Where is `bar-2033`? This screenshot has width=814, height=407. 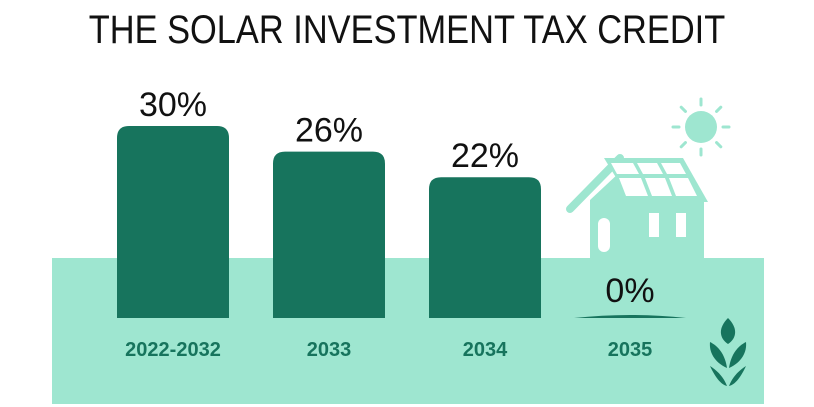 bar-2033 is located at coordinates (329, 234).